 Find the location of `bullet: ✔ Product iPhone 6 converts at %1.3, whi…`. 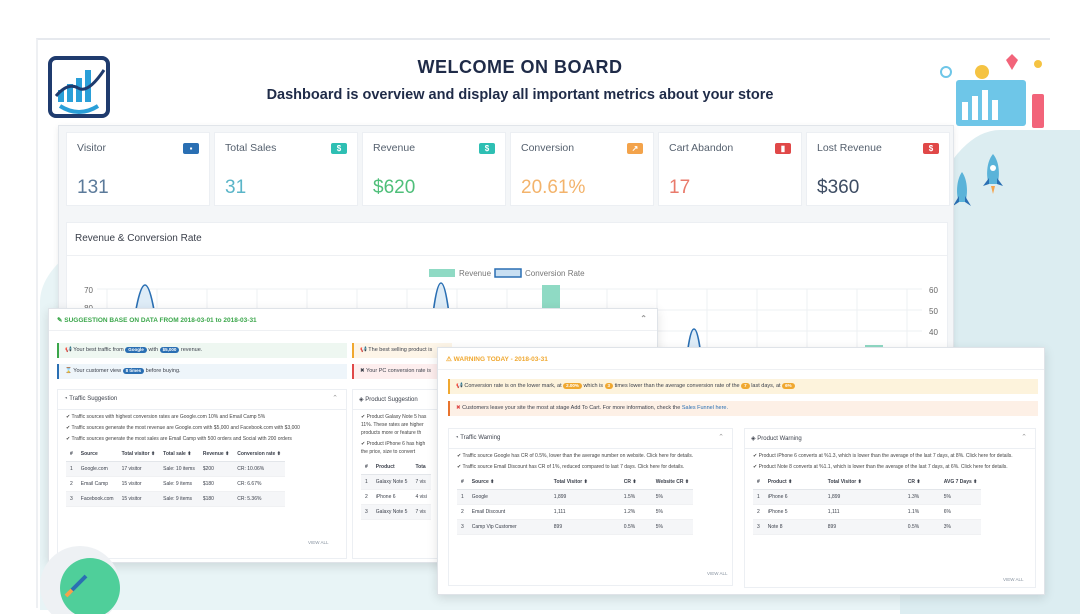

bullet: ✔ Product iPhone 6 converts at %1.3, whi… is located at coordinates (883, 456).